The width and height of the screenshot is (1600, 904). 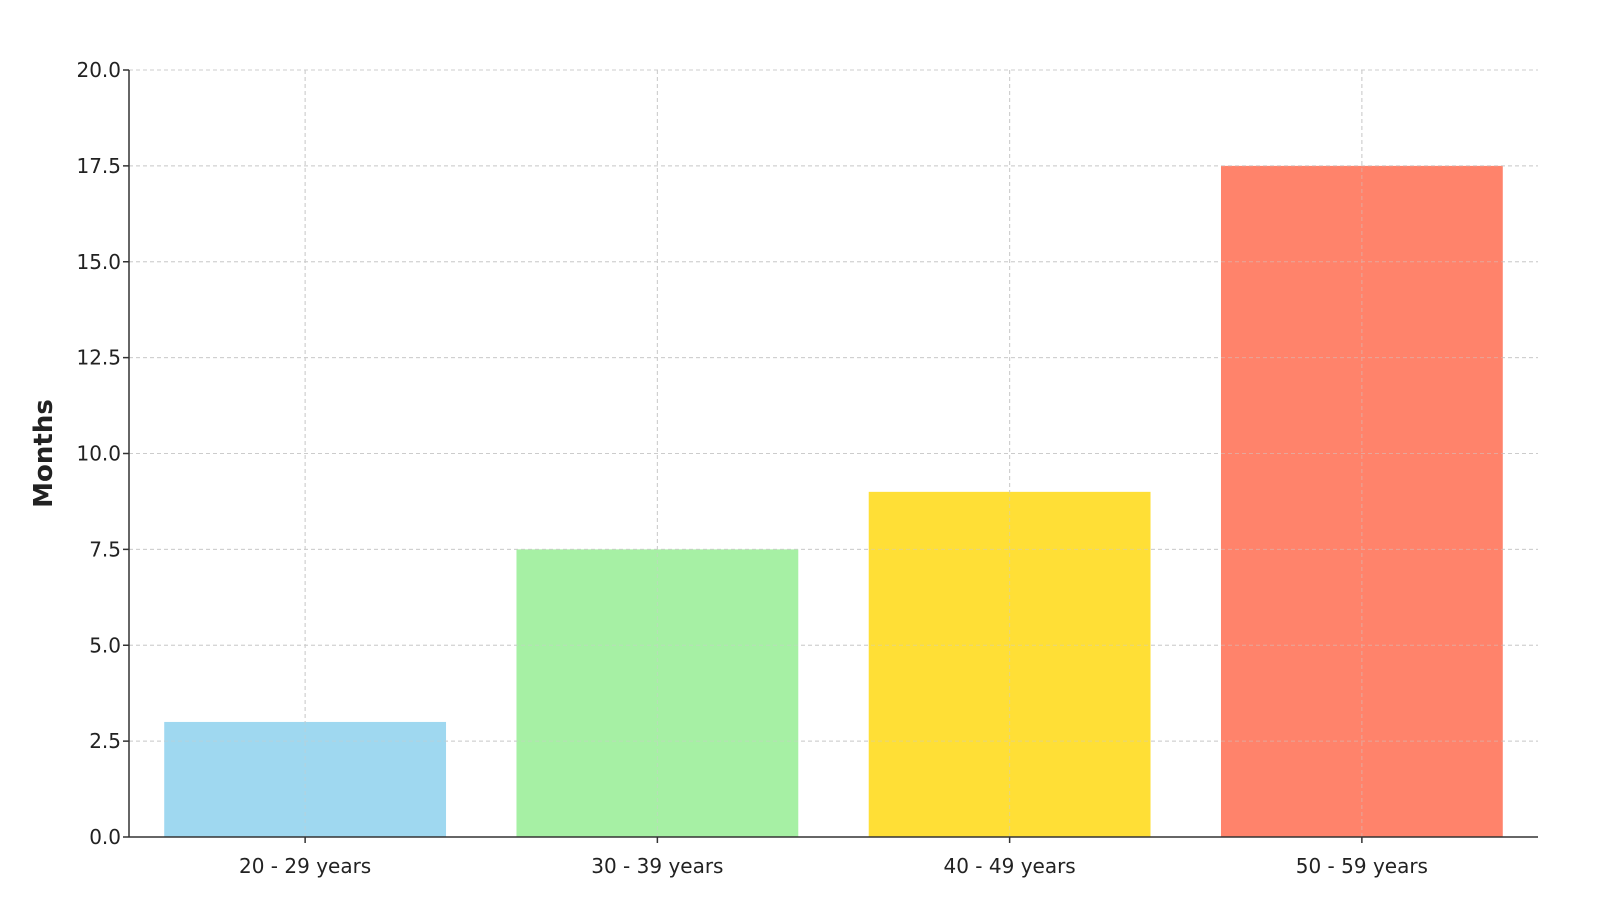 What do you see at coordinates (1010, 866) in the screenshot?
I see `x-tick-label: 40 - 49 years` at bounding box center [1010, 866].